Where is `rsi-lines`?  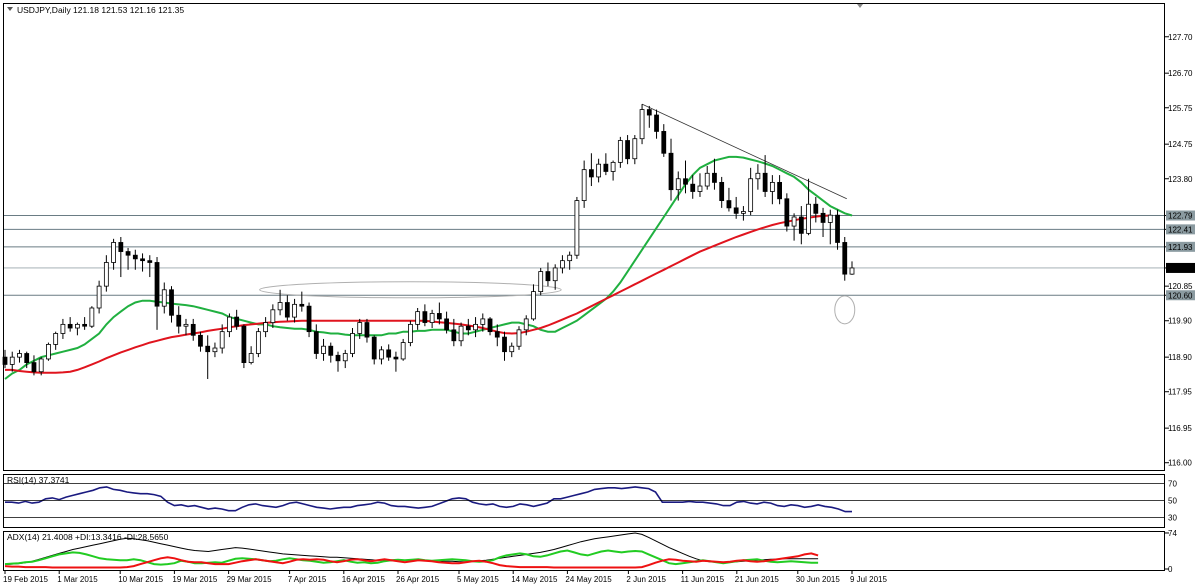
rsi-lines is located at coordinates (428, 499).